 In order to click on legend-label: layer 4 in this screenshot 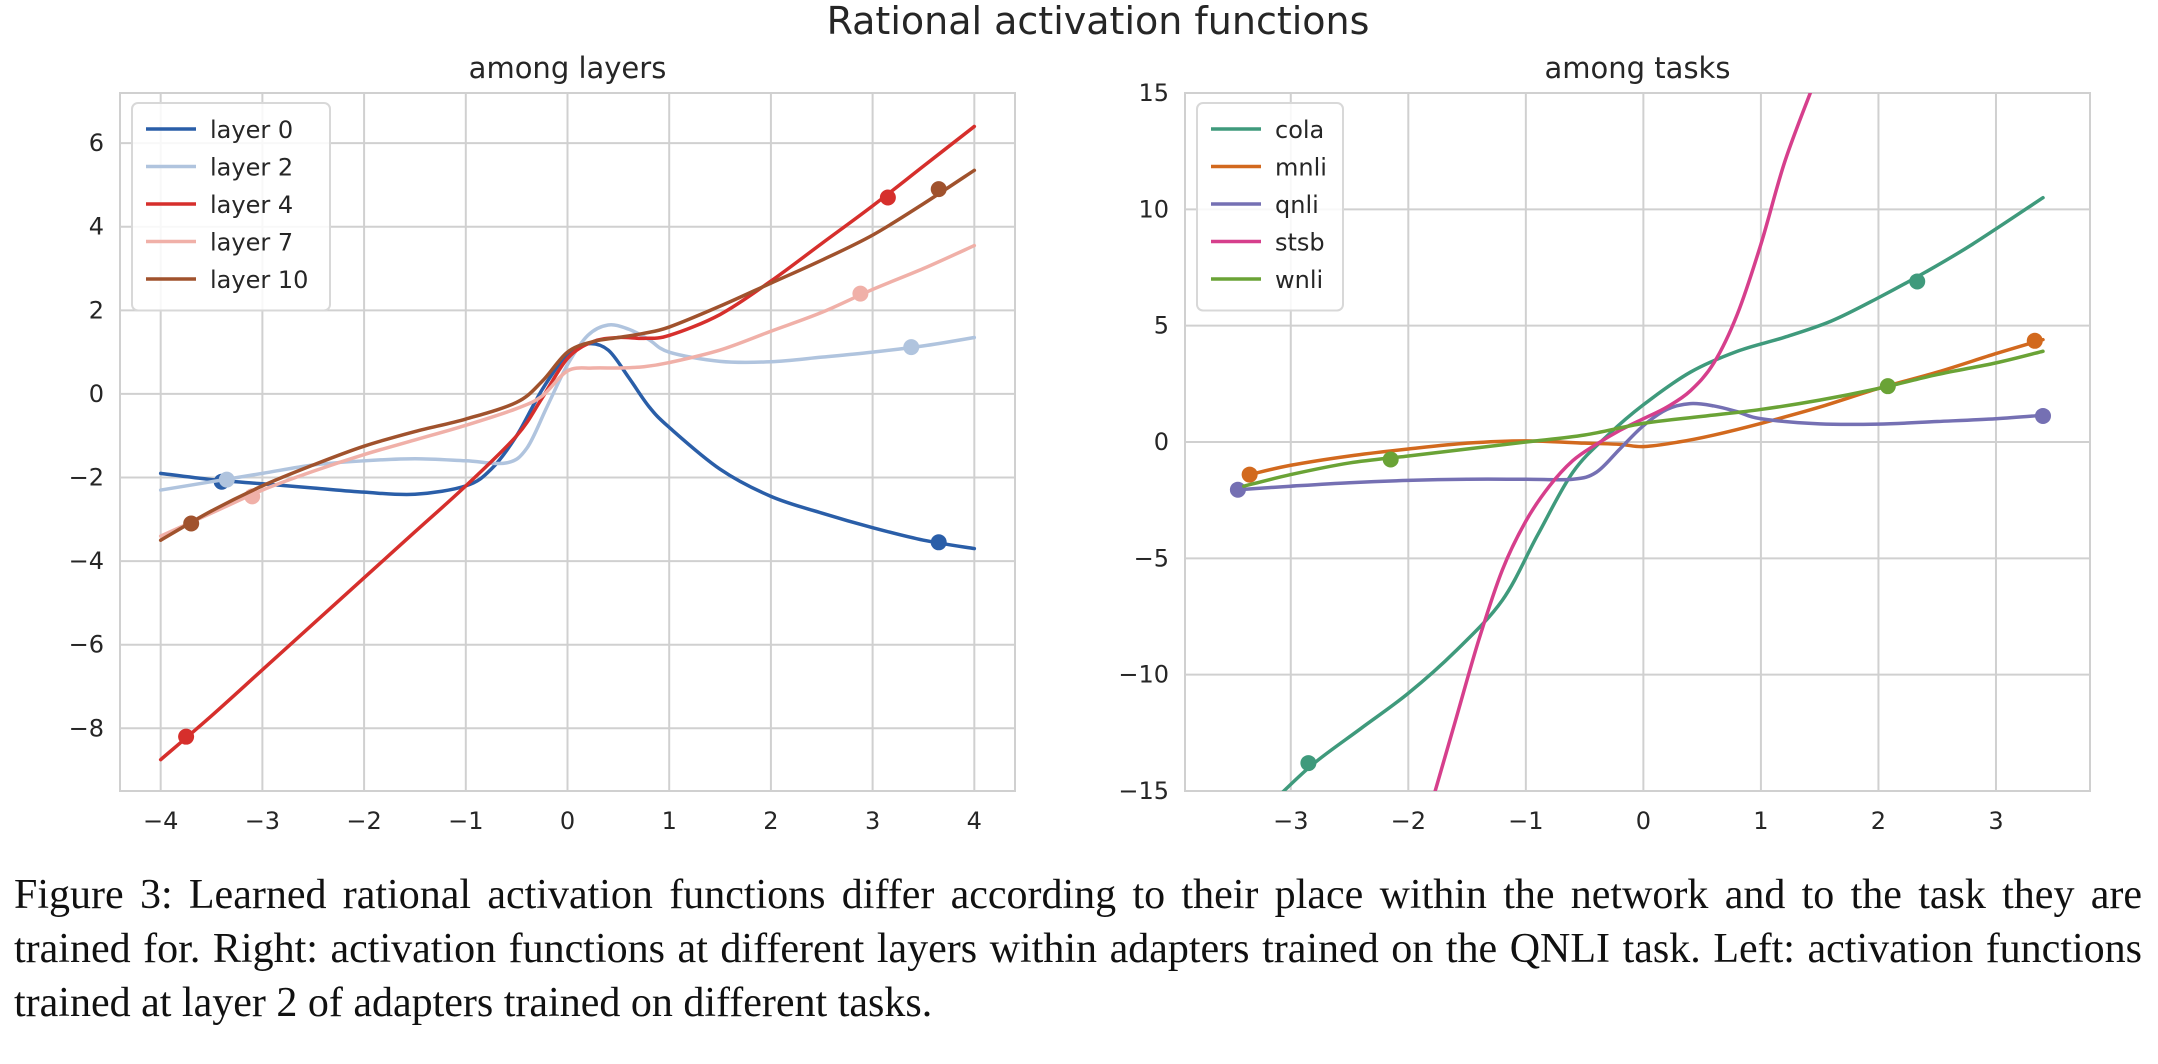, I will do `click(251, 205)`.